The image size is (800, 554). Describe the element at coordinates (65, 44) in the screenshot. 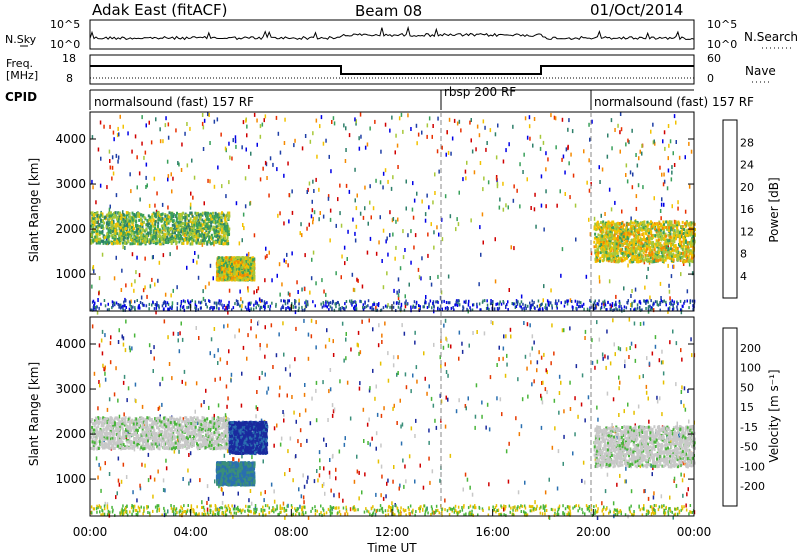

I see `nsky-tick-bottom: 10^0` at that location.